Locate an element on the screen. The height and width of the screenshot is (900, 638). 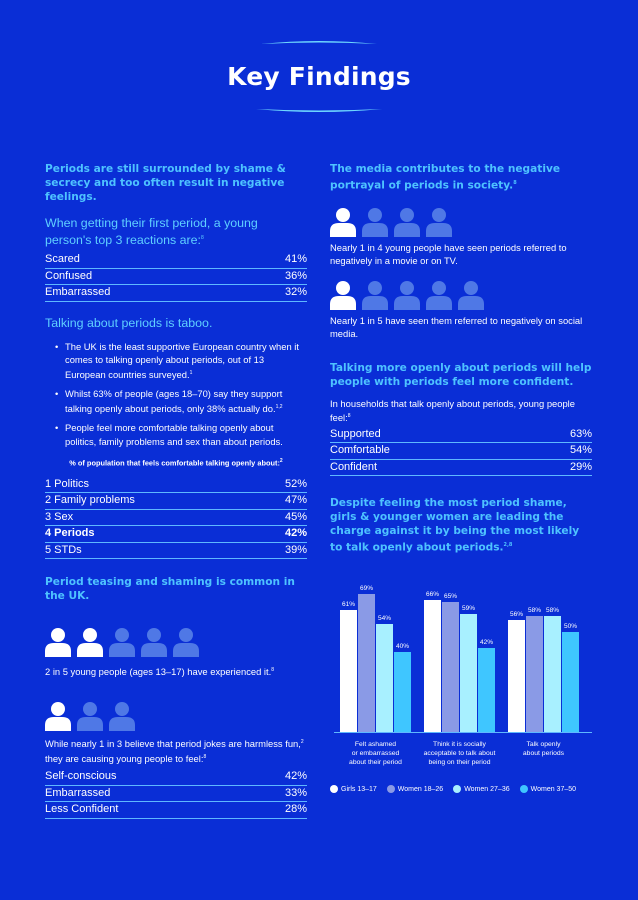
row-label: 2 Family problems is located at coordinates (90, 500).